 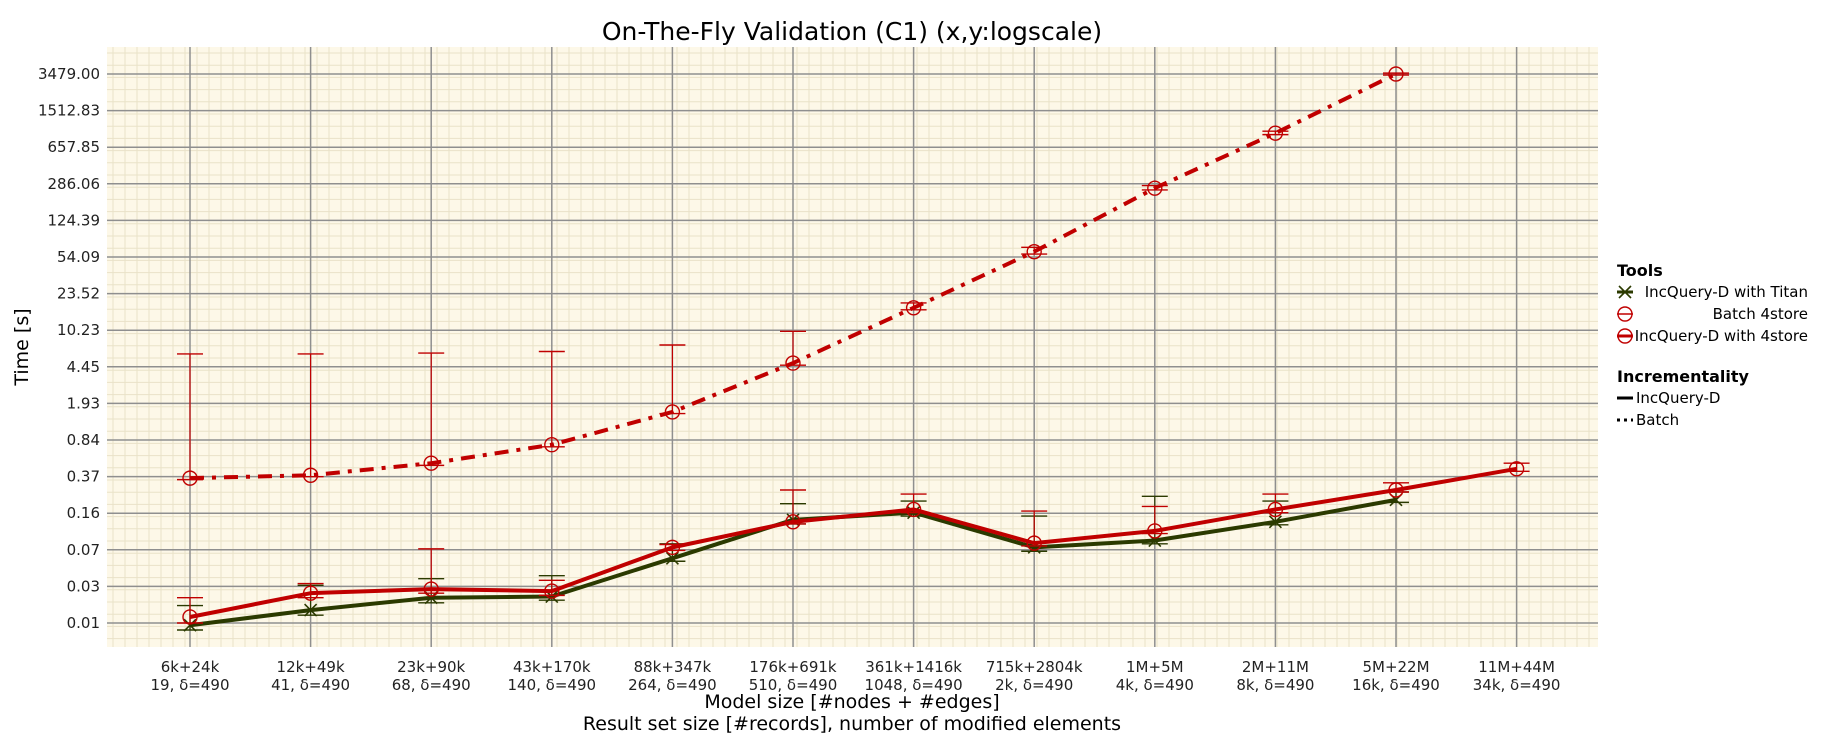 I want to click on y-axis-label: Time [s], so click(x=22, y=347).